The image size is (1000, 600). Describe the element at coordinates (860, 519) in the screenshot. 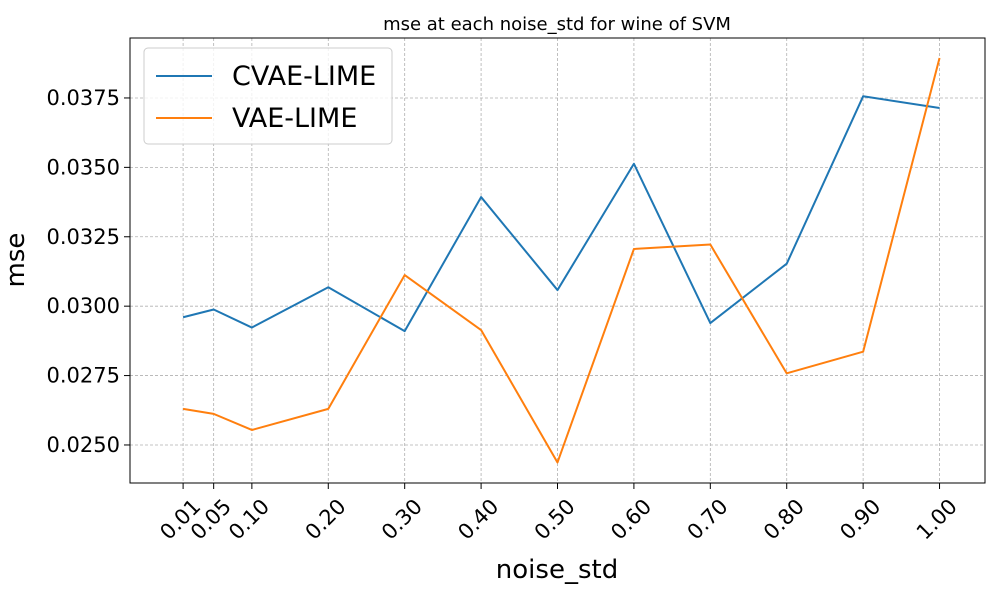

I see `x-tick-label: 0.90` at that location.